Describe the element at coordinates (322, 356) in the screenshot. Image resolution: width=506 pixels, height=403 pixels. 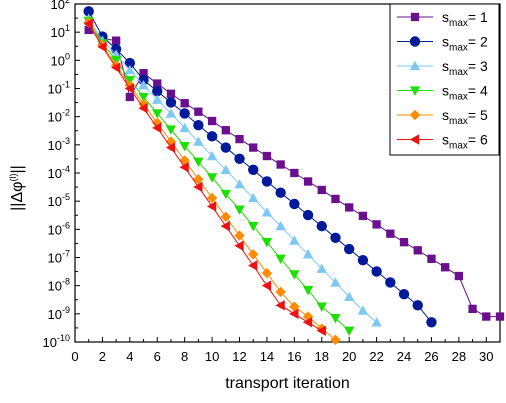
I see `x-tick-label: 18` at that location.